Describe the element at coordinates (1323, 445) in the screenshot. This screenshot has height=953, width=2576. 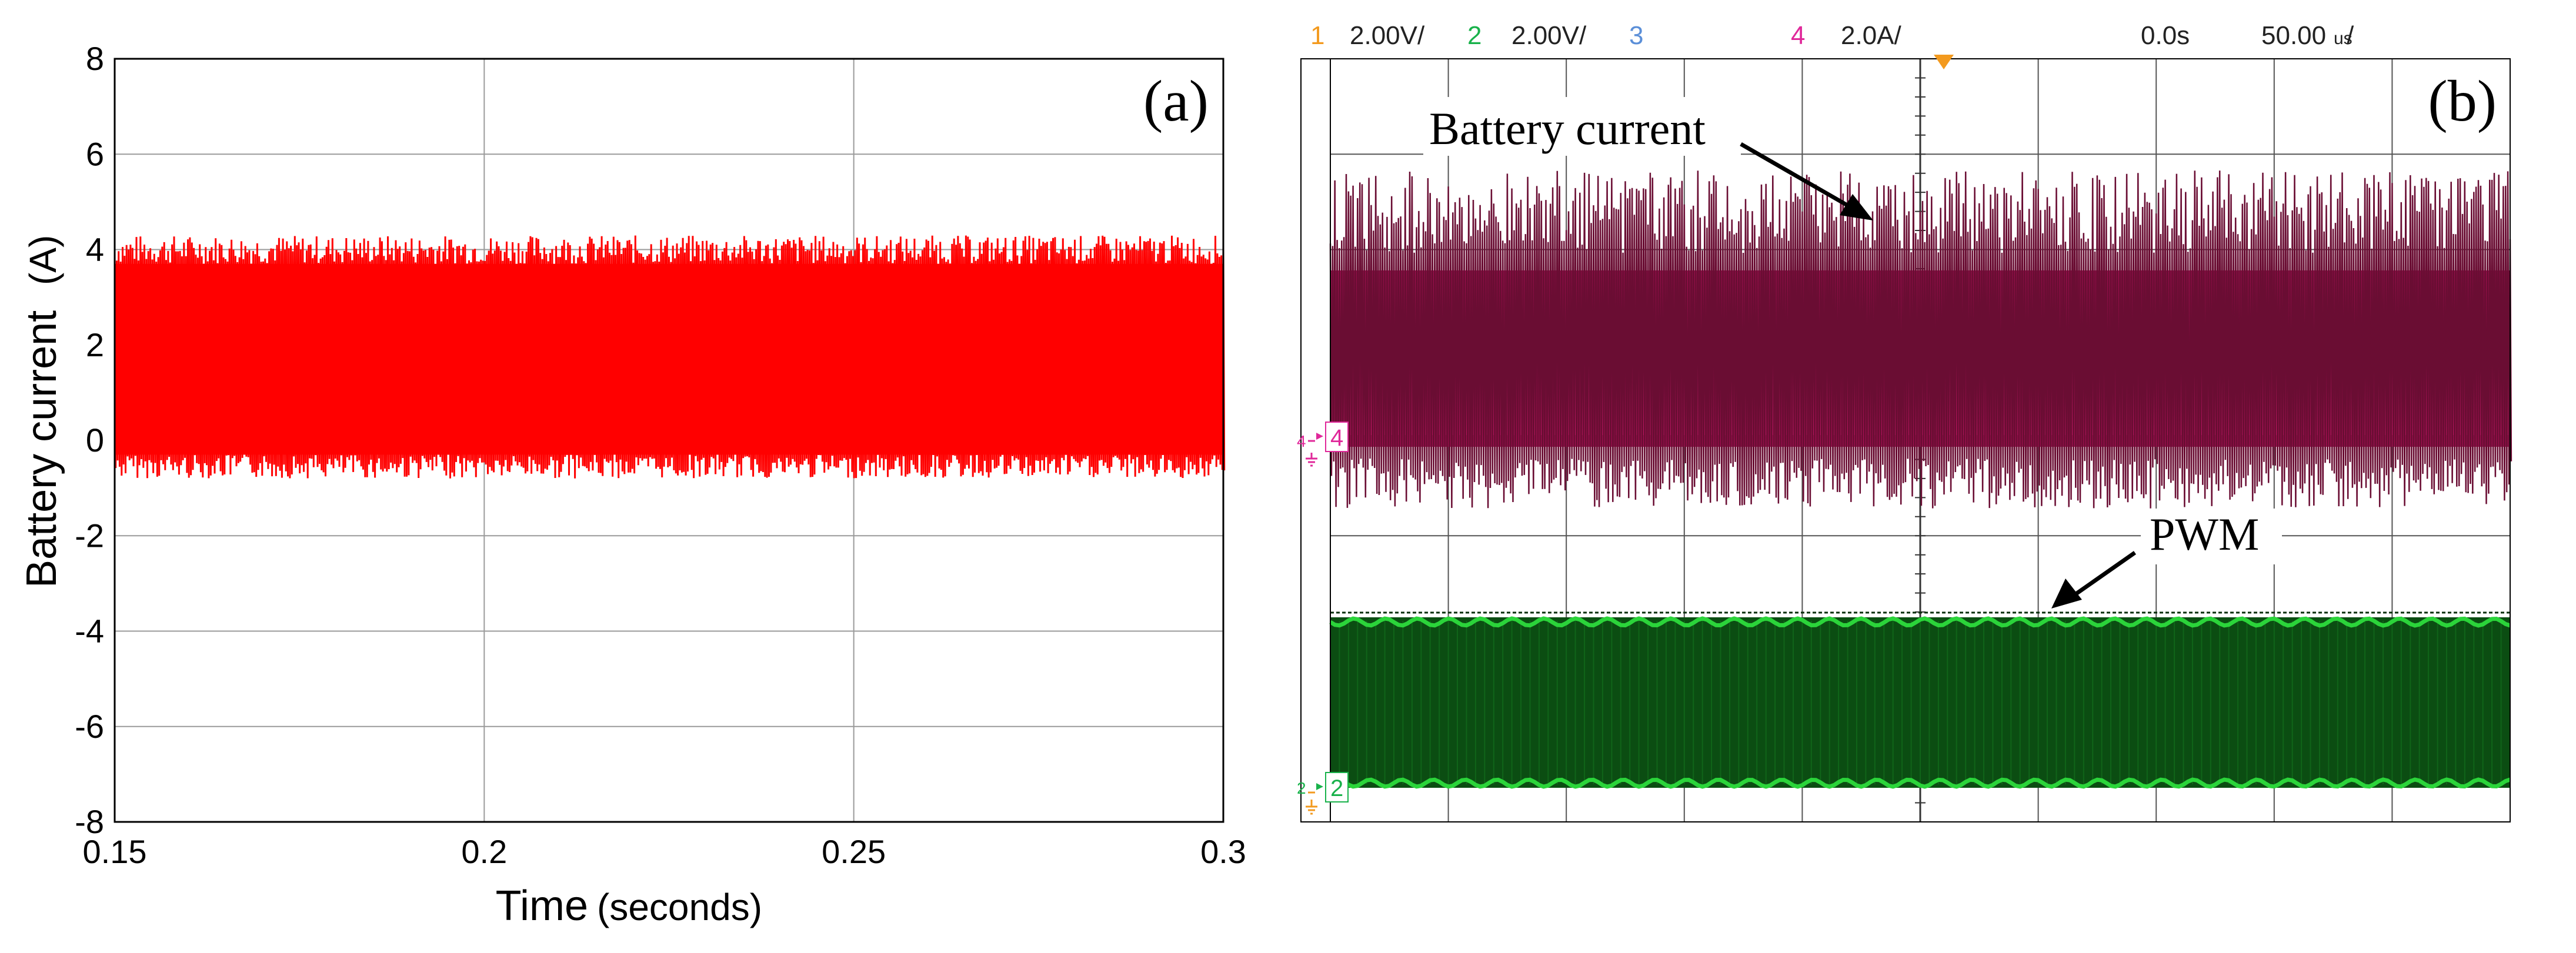
I see `ch4-ground-marker: 4 4` at that location.